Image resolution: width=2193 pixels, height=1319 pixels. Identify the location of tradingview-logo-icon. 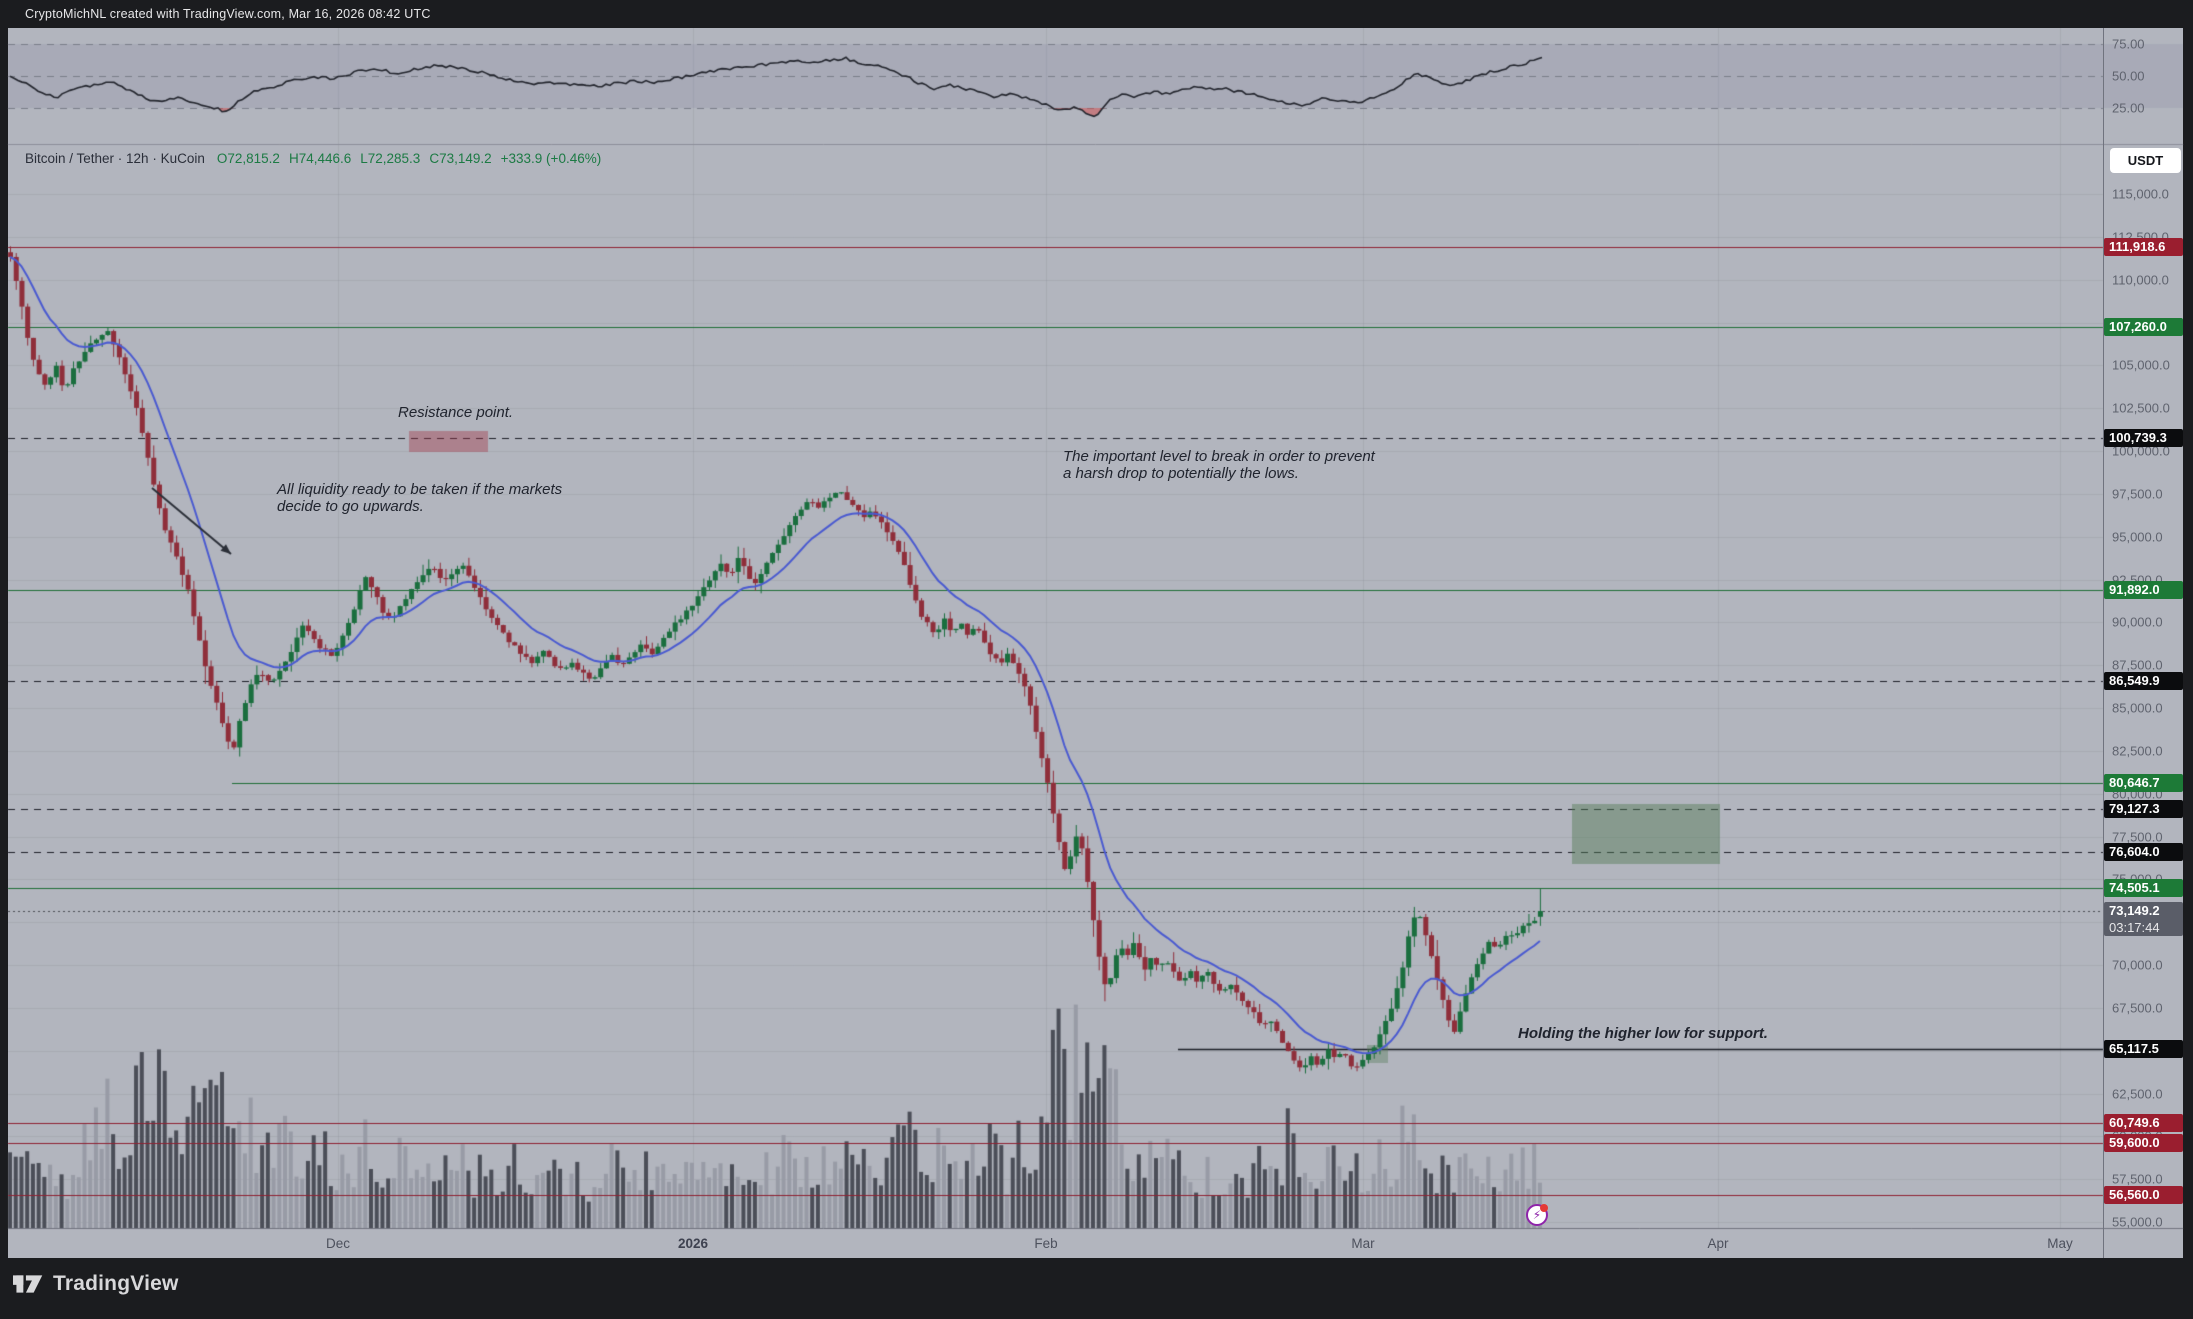
(28, 1284).